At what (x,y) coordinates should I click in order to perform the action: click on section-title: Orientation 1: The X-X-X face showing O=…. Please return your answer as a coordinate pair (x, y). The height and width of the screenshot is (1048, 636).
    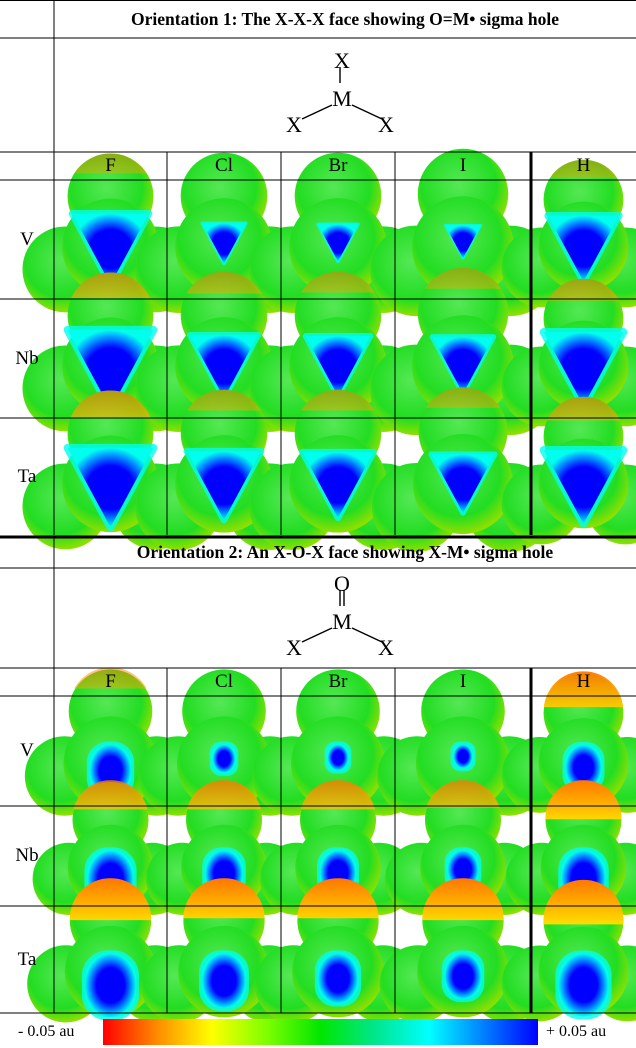
    Looking at the image, I should click on (345, 18).